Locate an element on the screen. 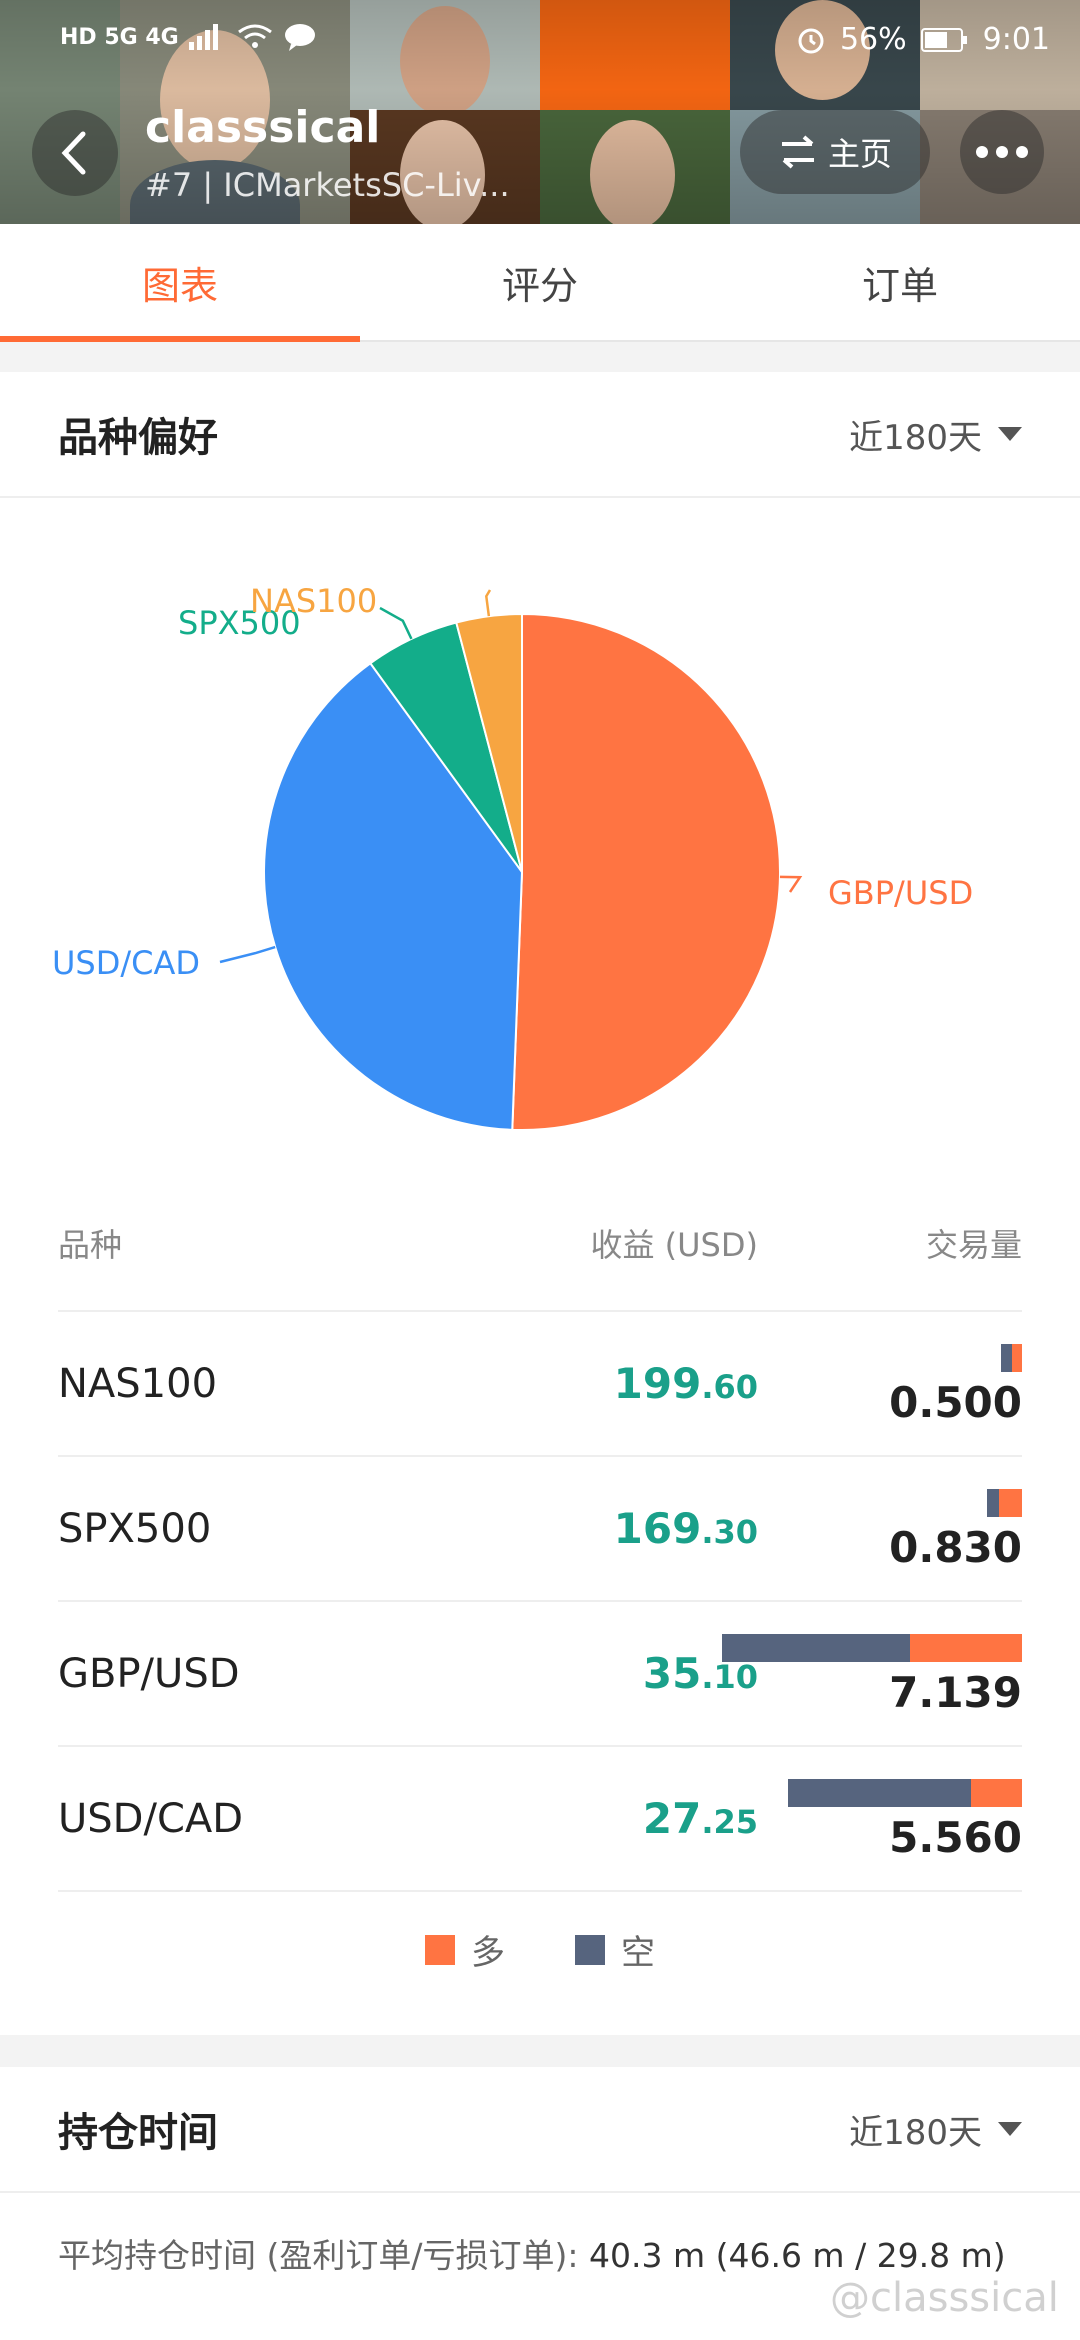 This screenshot has width=1080, height=2340. pie-slice-nas100 is located at coordinates (489, 742).